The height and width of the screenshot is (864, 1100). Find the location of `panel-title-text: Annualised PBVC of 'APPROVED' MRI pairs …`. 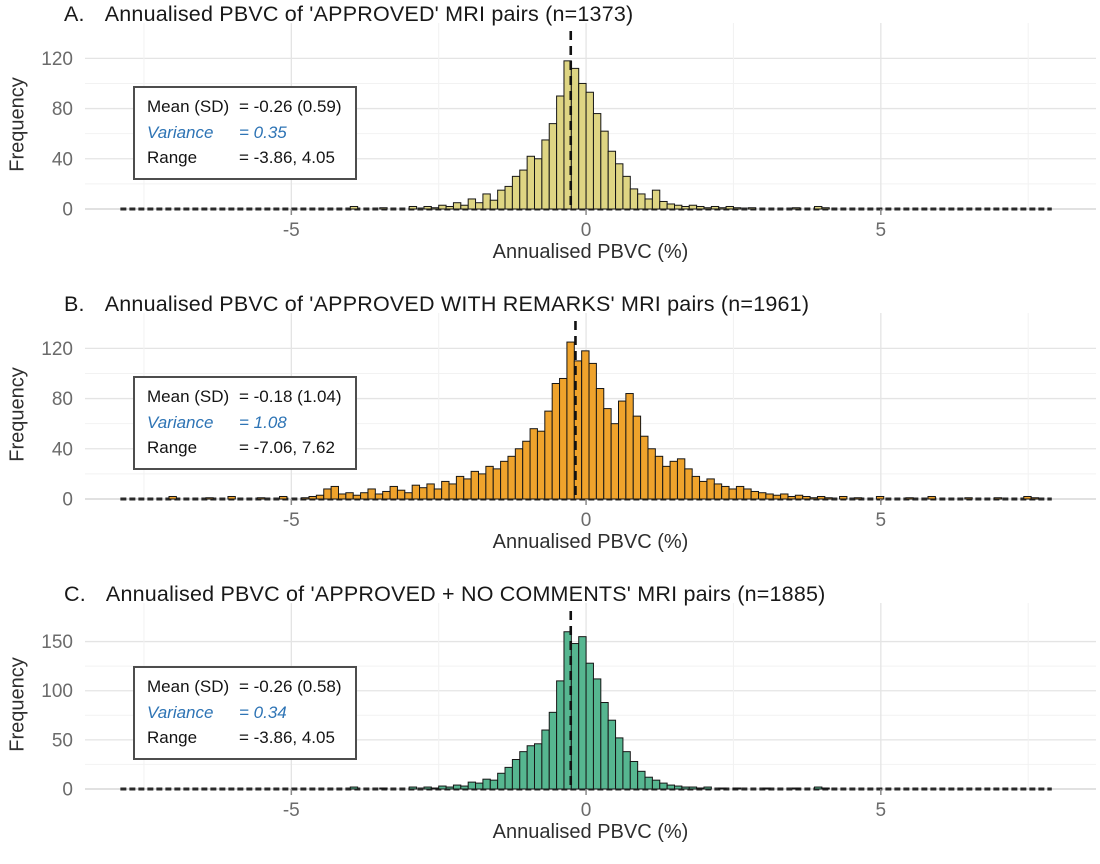

panel-title-text: Annualised PBVC of 'APPROVED' MRI pairs … is located at coordinates (369, 14).